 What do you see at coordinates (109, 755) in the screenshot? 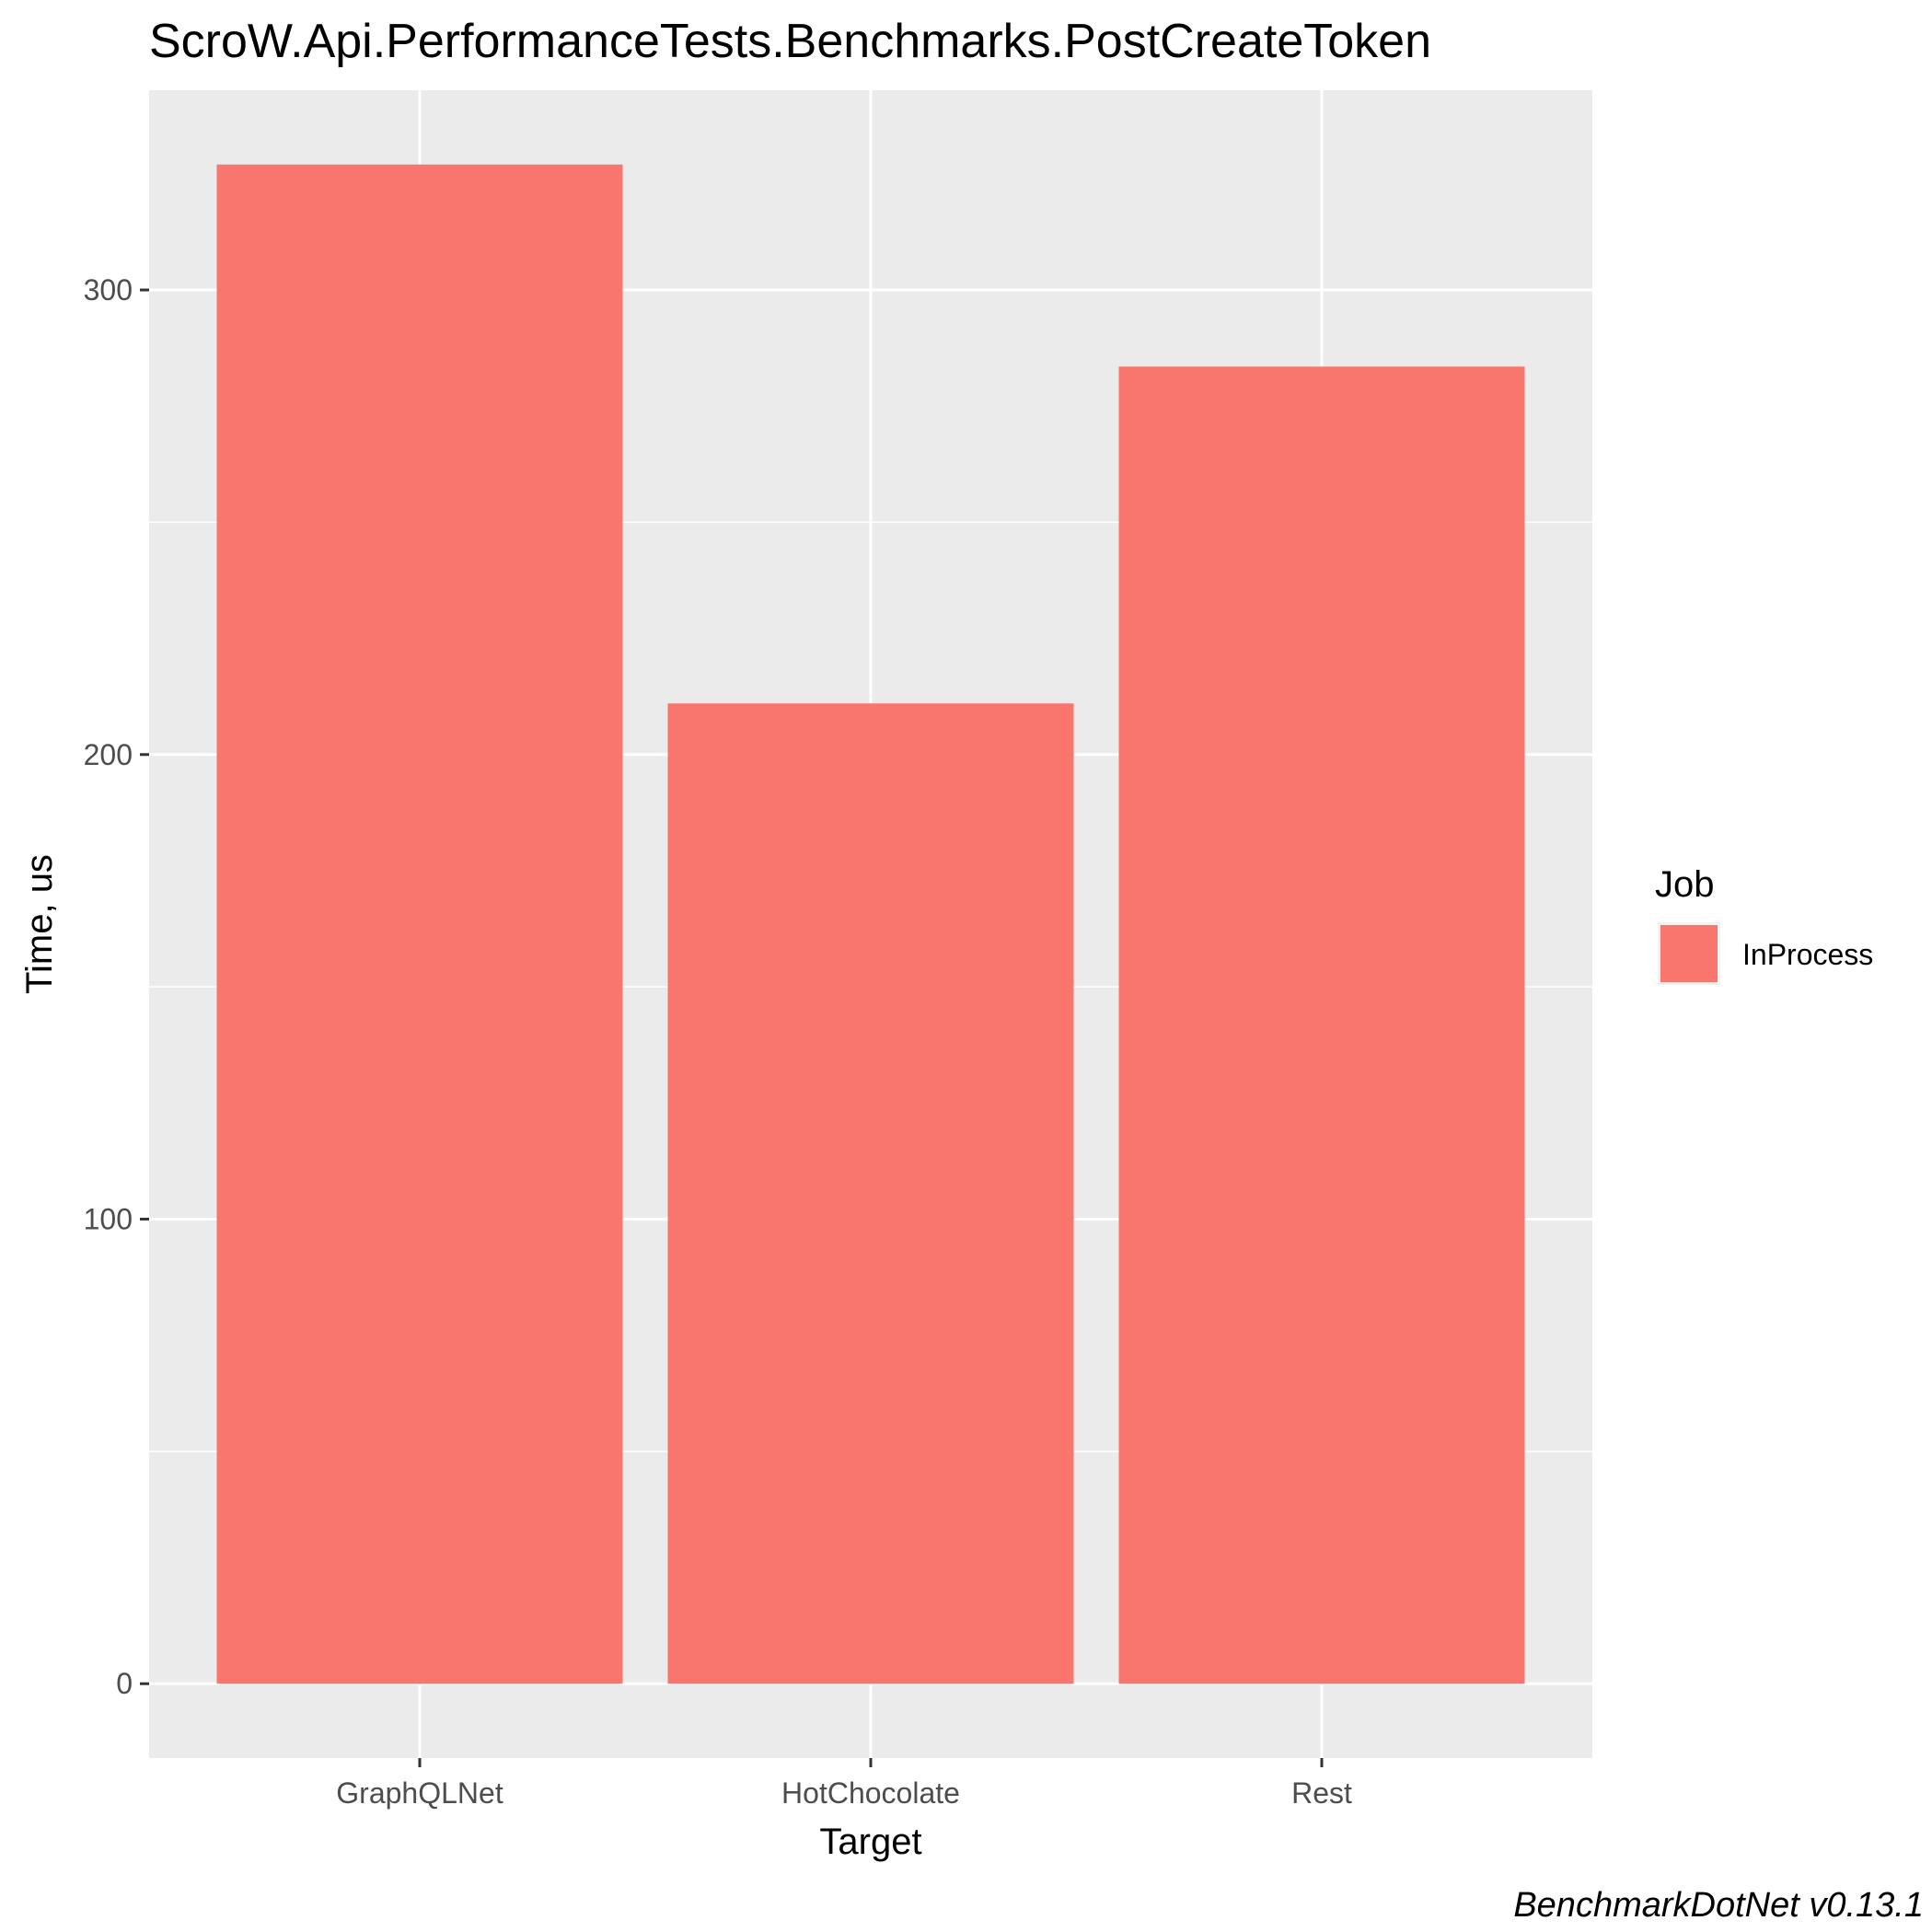
I see `y-tick-label: 200` at bounding box center [109, 755].